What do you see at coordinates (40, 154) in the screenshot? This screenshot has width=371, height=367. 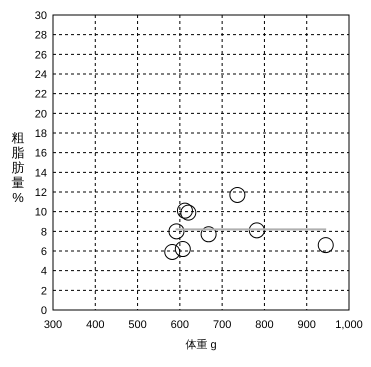 I see `y-tick-label: 16` at bounding box center [40, 154].